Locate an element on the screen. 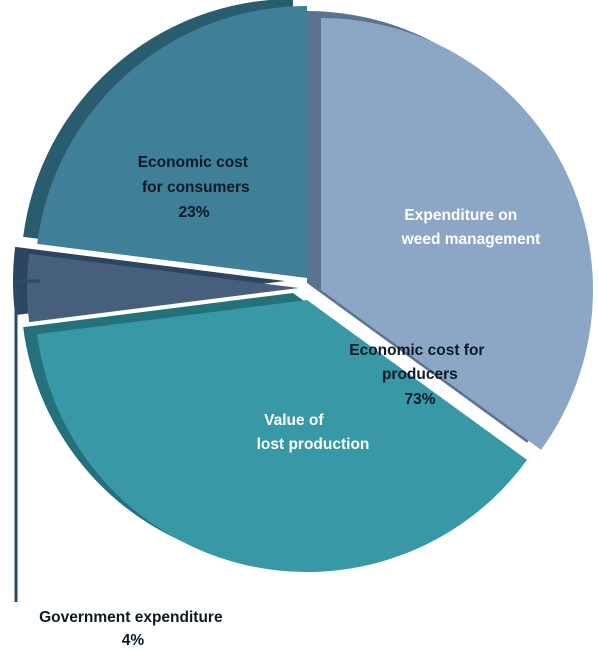 This screenshot has height=650, width=598. slice-label-weed-management: Expenditure on weed management is located at coordinates (471, 227).